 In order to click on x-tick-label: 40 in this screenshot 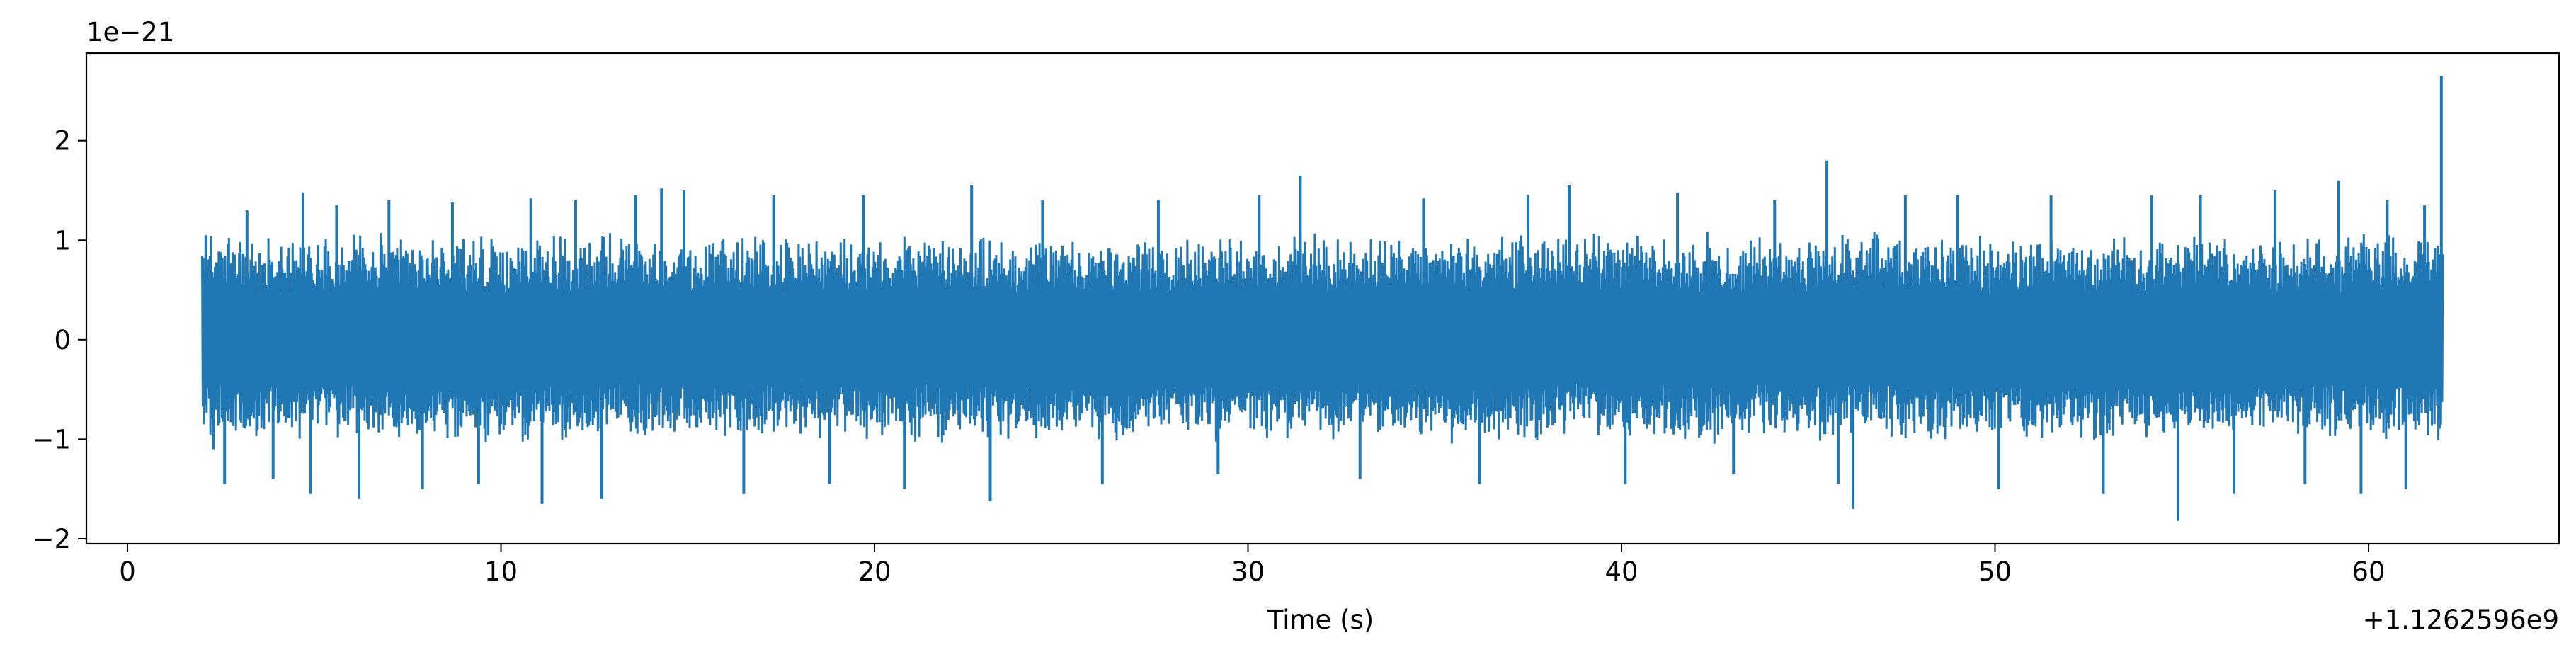, I will do `click(1621, 571)`.